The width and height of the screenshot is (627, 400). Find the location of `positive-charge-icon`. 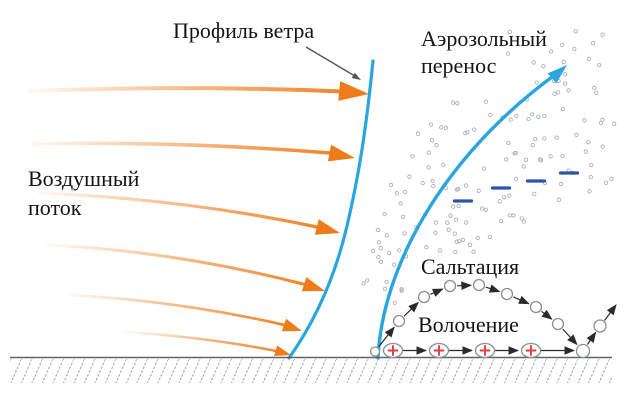

positive-charge-icon is located at coordinates (393, 350).